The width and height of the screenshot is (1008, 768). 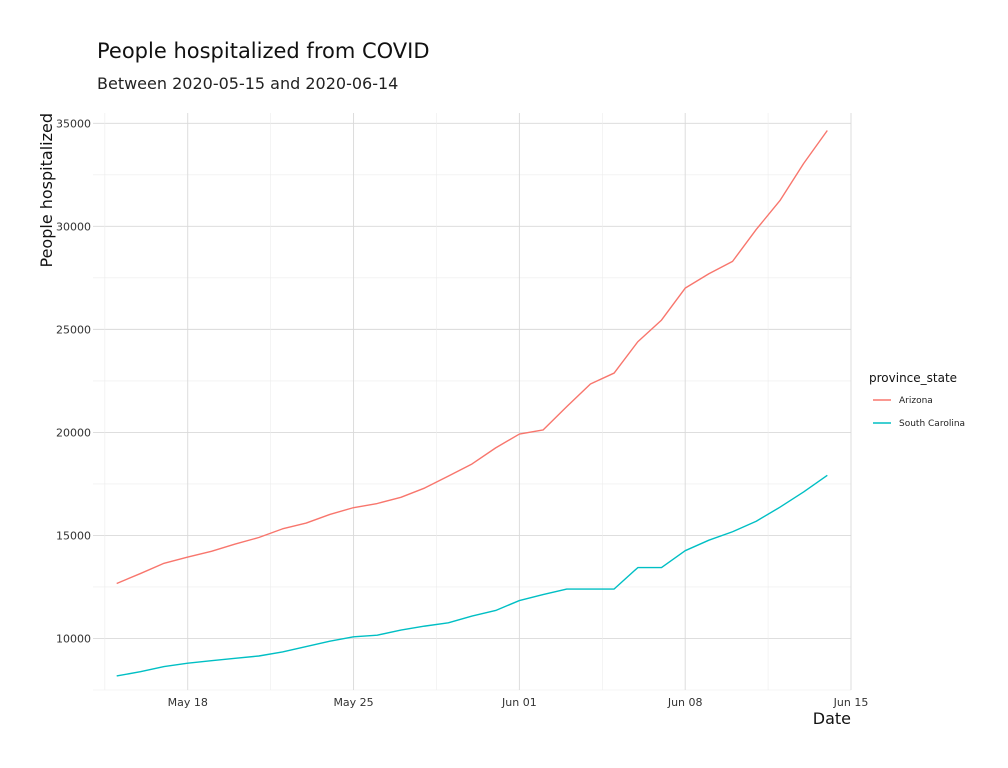 What do you see at coordinates (913, 378) in the screenshot?
I see `legend-title: province_state` at bounding box center [913, 378].